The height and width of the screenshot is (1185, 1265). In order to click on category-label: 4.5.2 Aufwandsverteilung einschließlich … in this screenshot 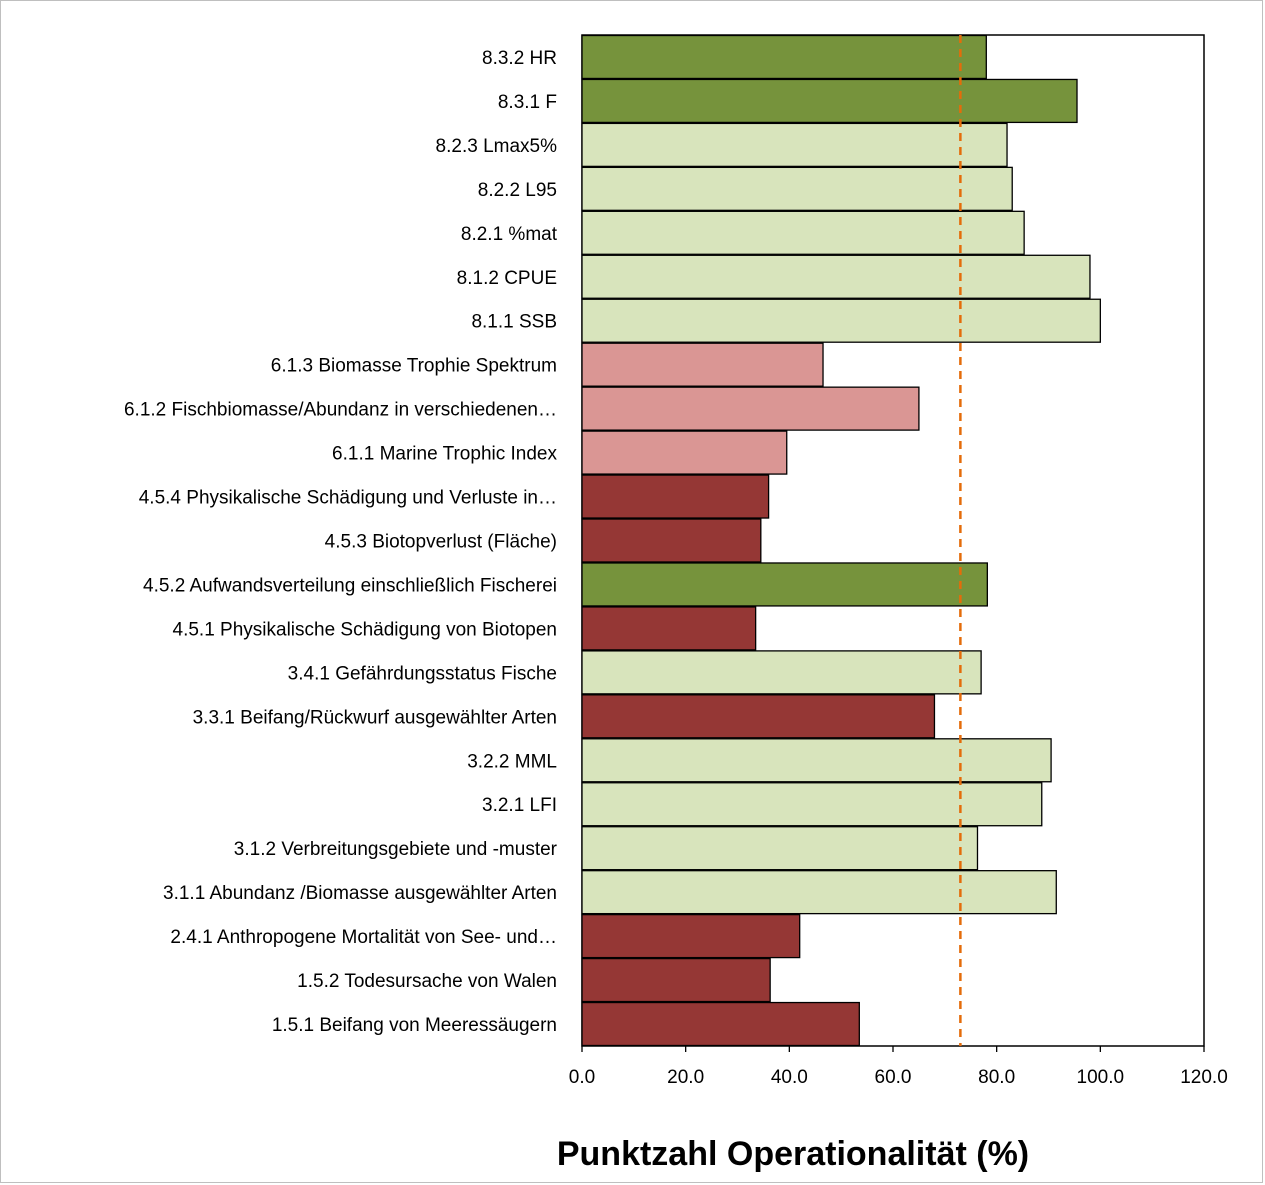, I will do `click(350, 585)`.